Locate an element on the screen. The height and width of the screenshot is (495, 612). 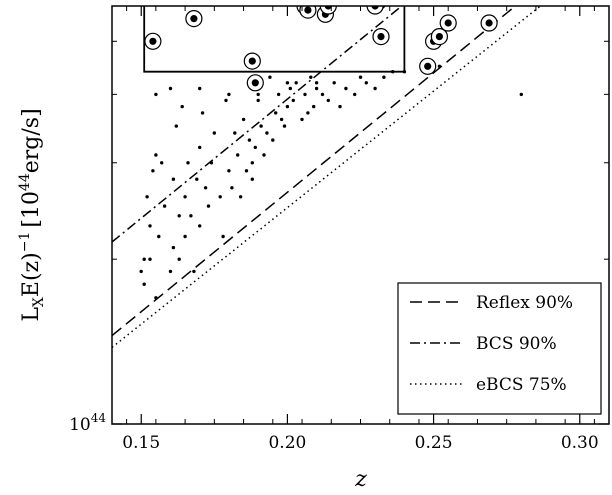
x-tick-label: 0.25 is located at coordinates (434, 443).